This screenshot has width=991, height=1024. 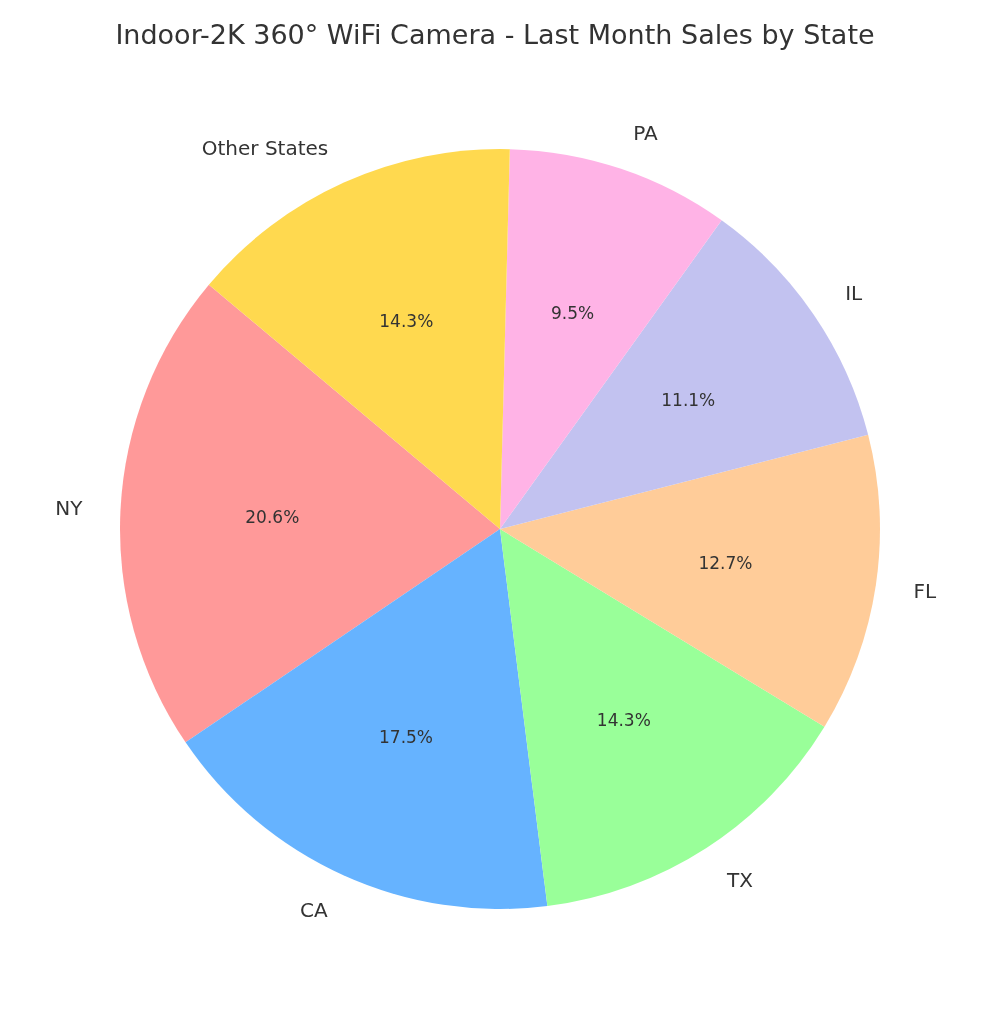 I want to click on slice-label: PA, so click(x=645, y=132).